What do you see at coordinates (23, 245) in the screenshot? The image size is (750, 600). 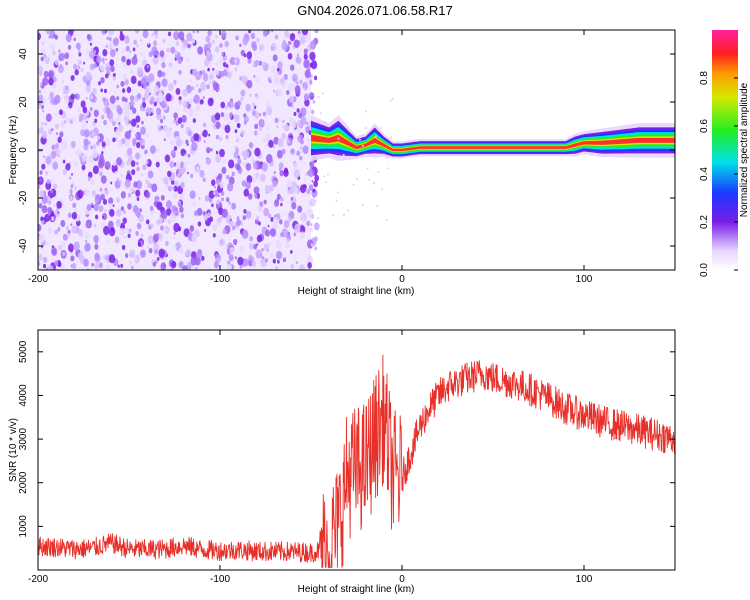 I see `heatmap-y-tick-label: -40` at bounding box center [23, 245].